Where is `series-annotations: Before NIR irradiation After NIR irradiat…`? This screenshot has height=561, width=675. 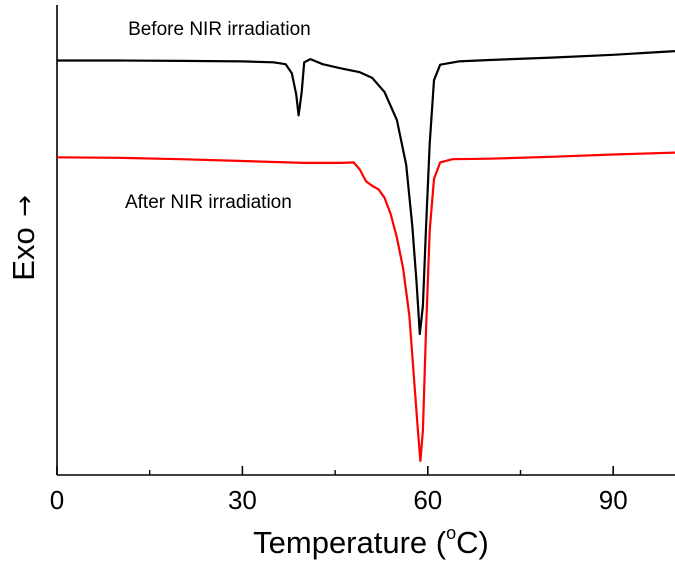
series-annotations: Before NIR irradiation After NIR irradiat… is located at coordinates (218, 116).